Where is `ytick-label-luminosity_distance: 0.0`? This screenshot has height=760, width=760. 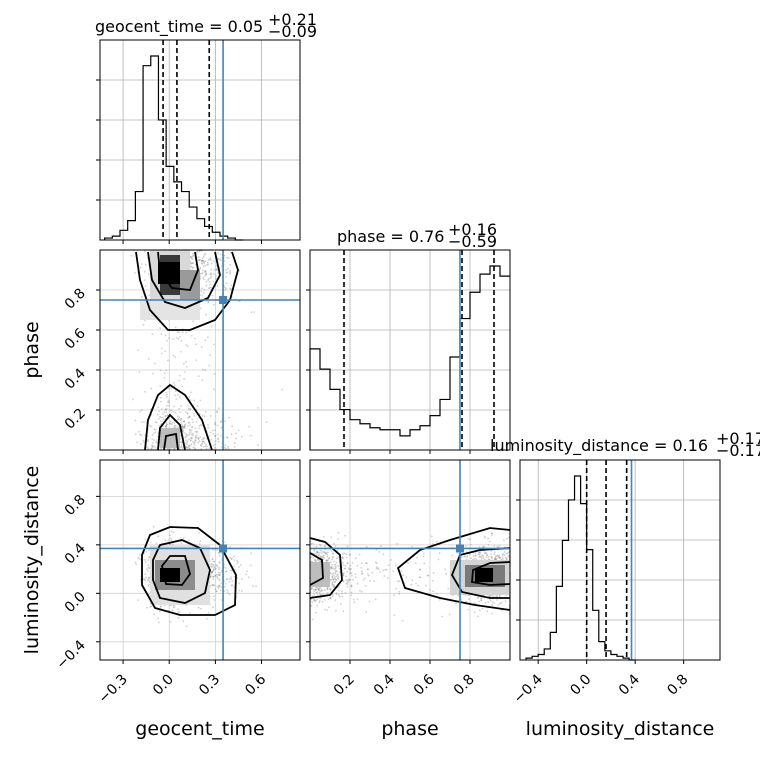 ytick-label-luminosity_distance: 0.0 is located at coordinates (75, 602).